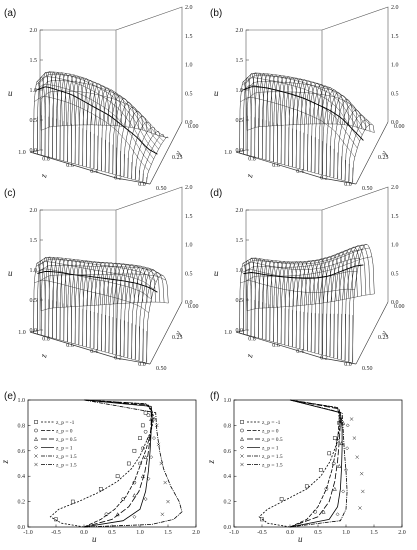  I want to click on x-tick-label: 0.0, so click(290, 533).